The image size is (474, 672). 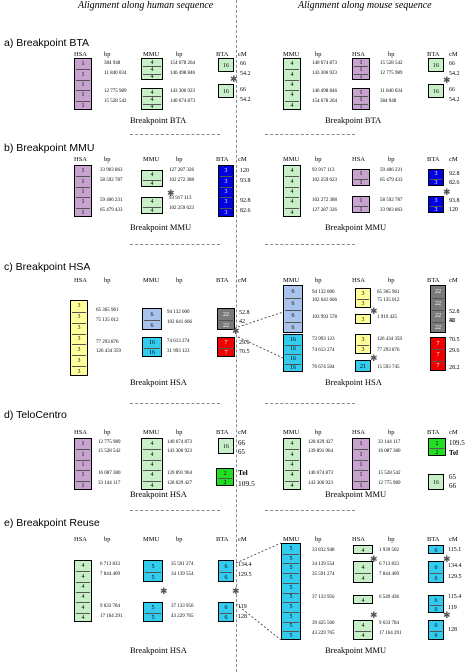 What do you see at coordinates (111, 210) in the screenshot?
I see `hsa-position: 65 479 433` at bounding box center [111, 210].